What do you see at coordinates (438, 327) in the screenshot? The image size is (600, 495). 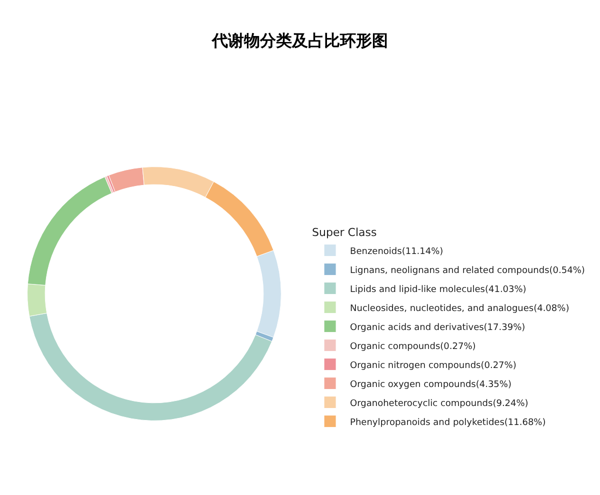 I see `legend-label: Organic acids and derivatives(17.39%)` at bounding box center [438, 327].